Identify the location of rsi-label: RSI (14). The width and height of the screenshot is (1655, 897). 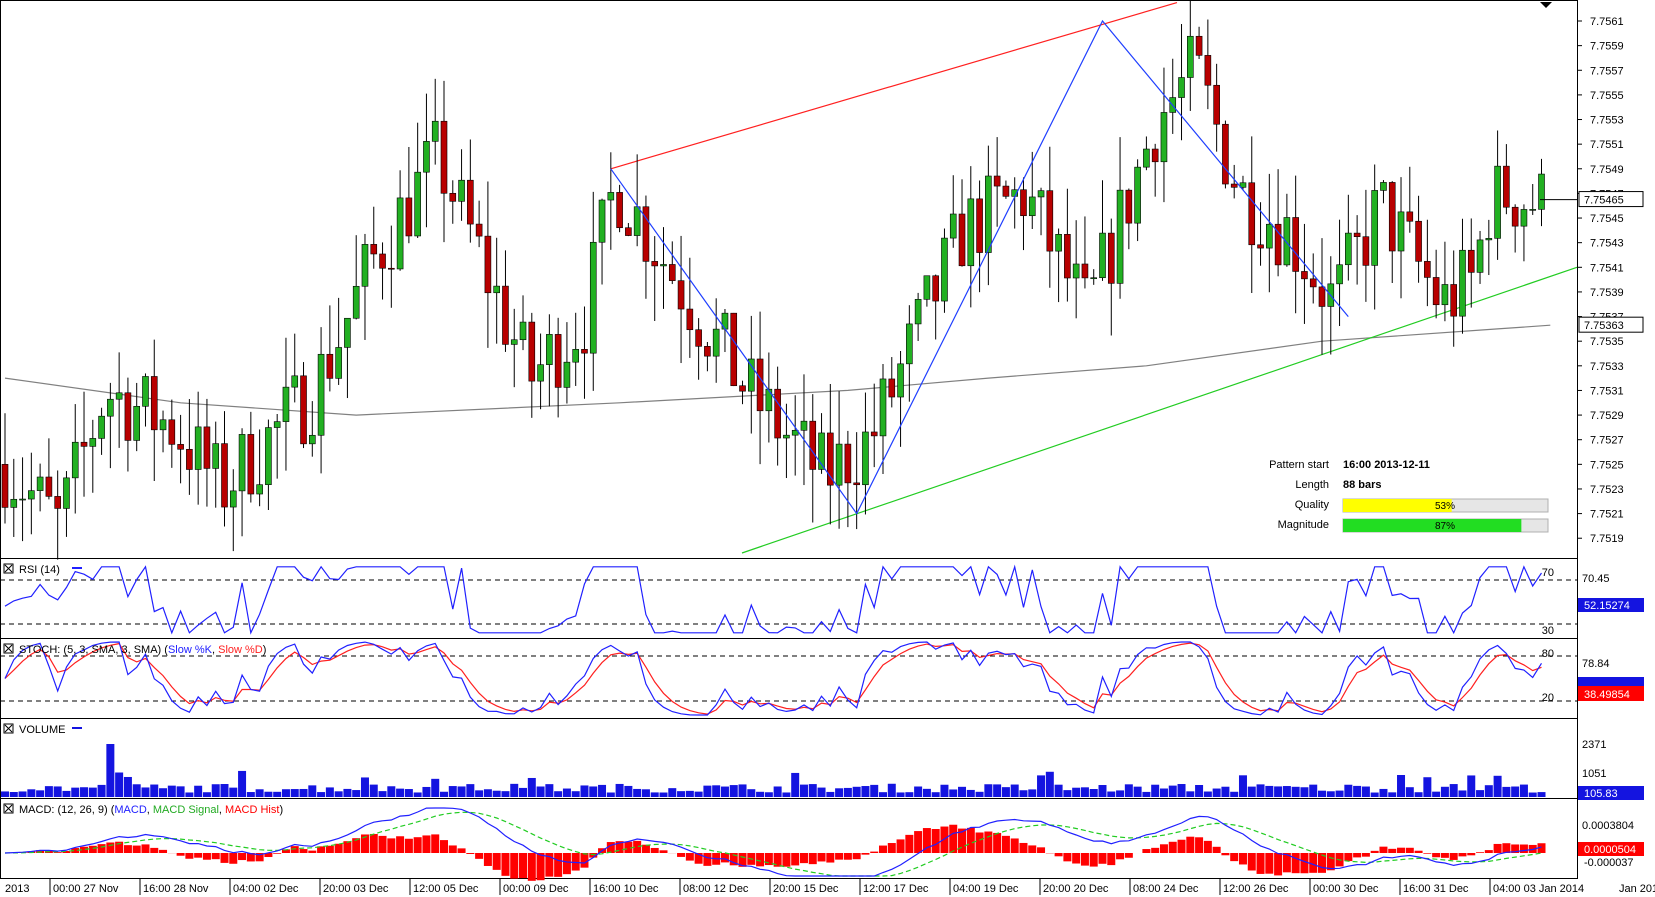
(39, 570).